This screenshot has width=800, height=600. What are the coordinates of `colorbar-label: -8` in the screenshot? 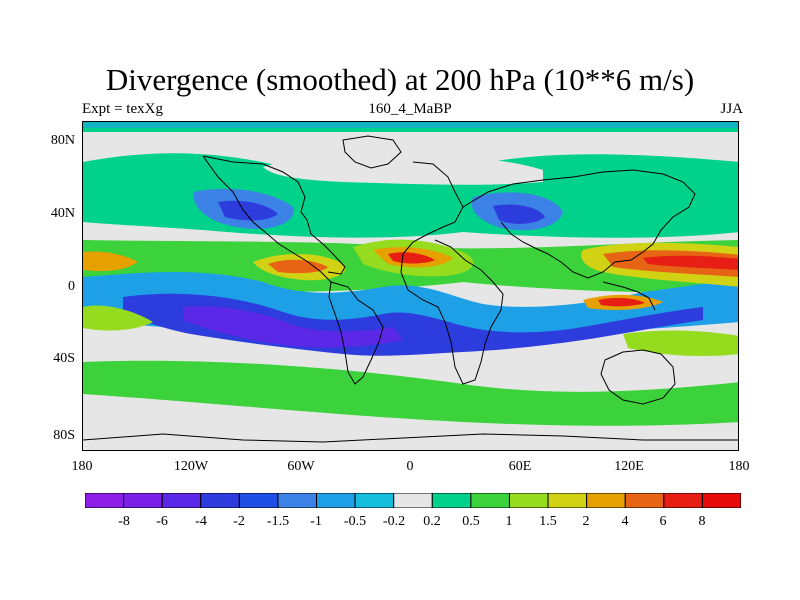 It's located at (124, 521).